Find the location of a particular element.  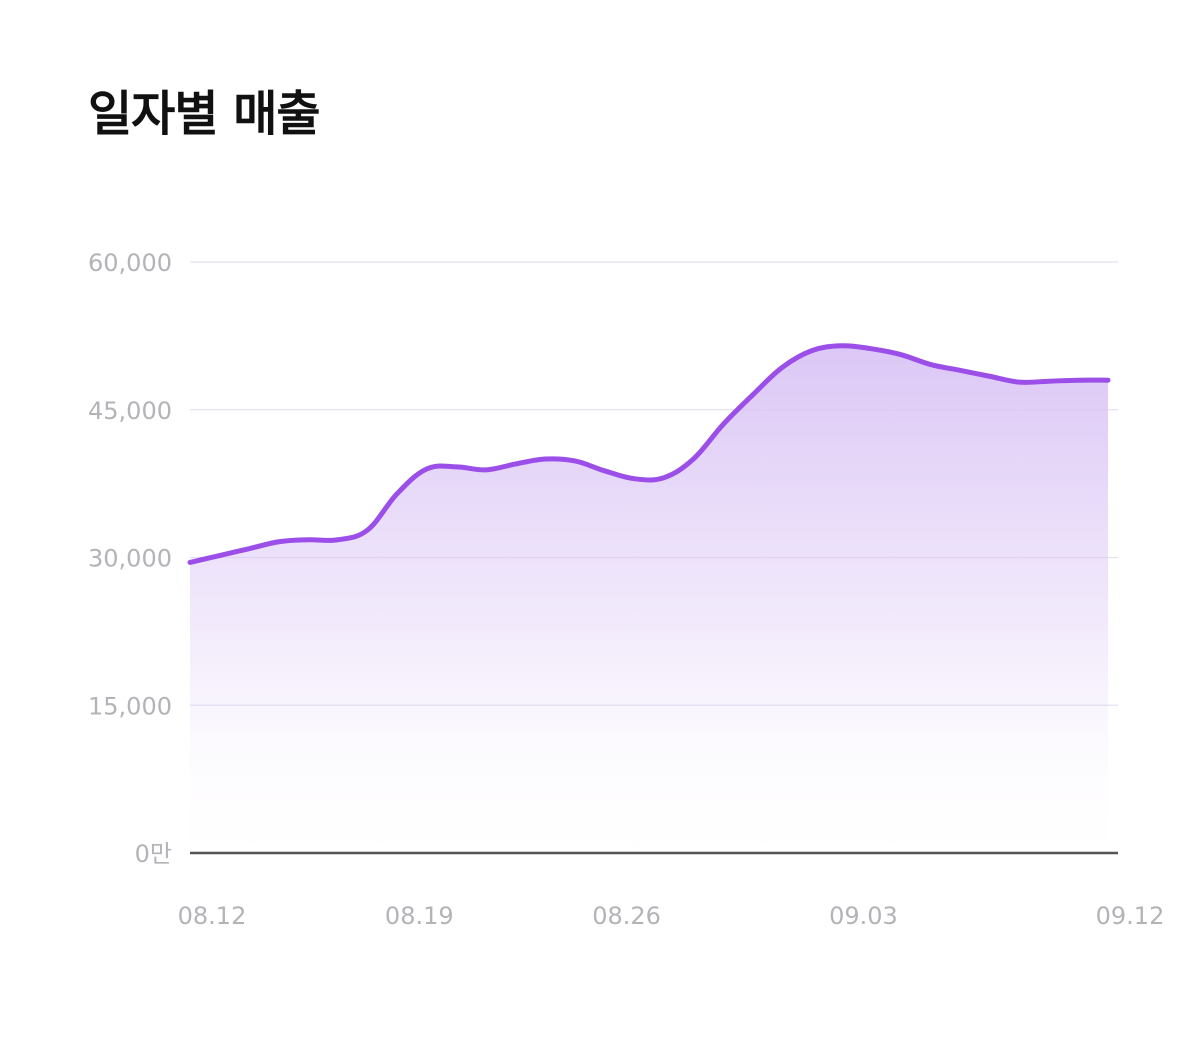

x-tick-label: 08.19 is located at coordinates (419, 916).